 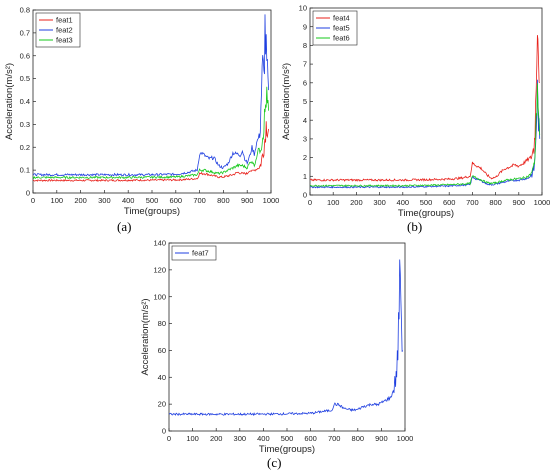 I want to click on y-tick-label: 7, so click(x=305, y=64).